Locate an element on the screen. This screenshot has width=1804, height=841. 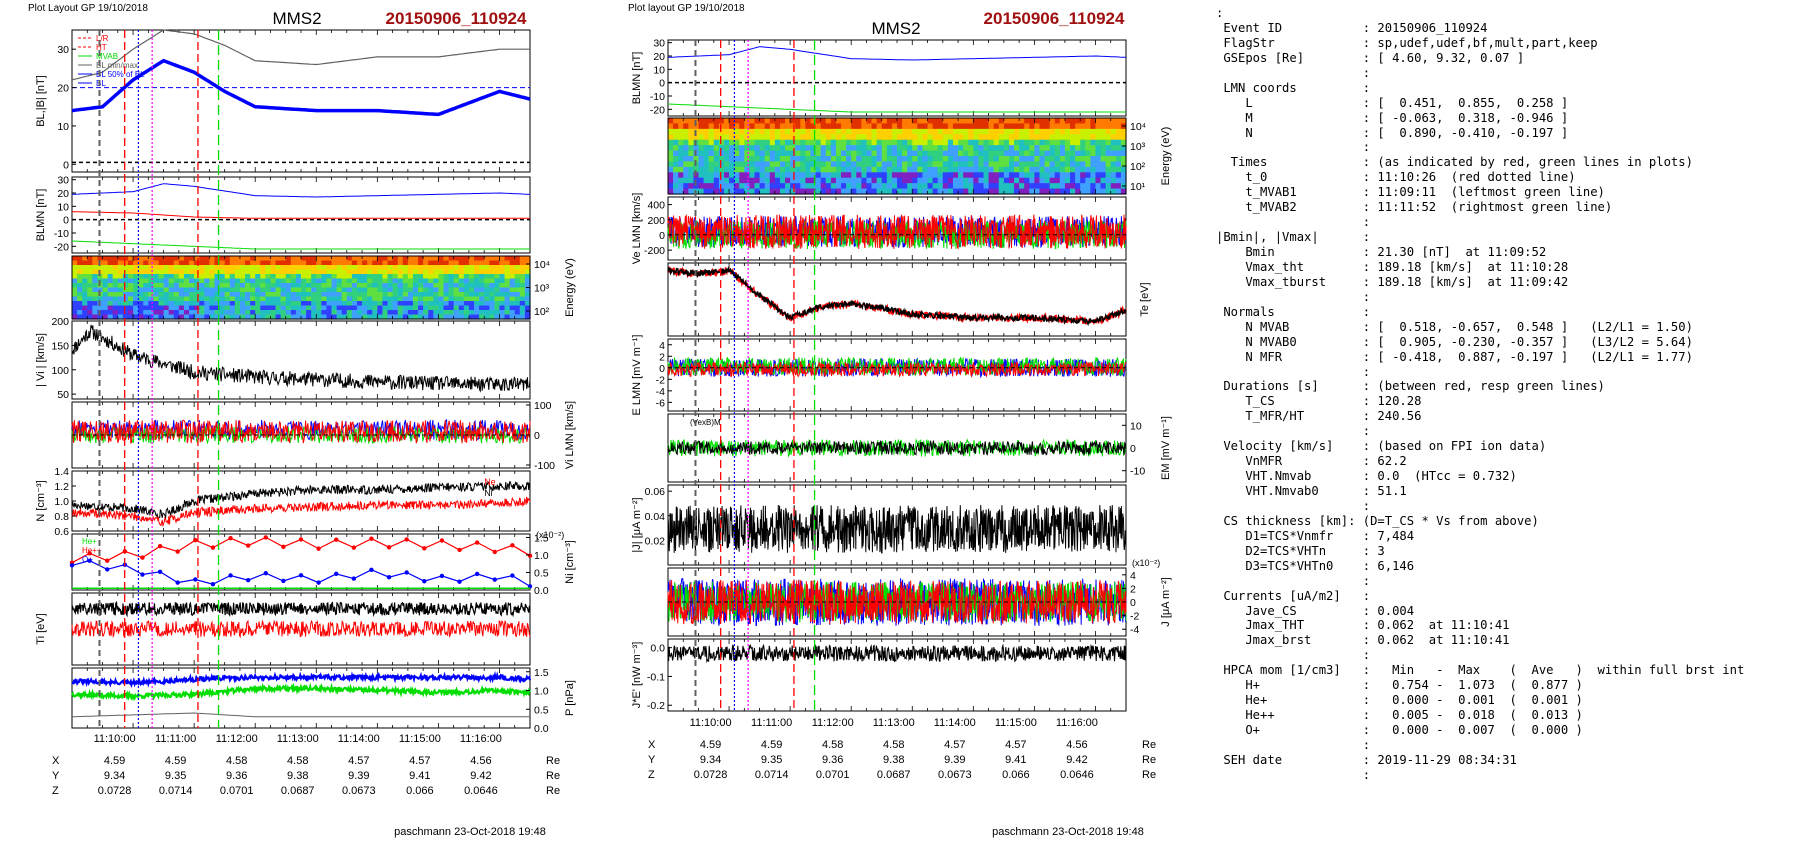
position-value: 4.57 is located at coordinates (1015, 745).